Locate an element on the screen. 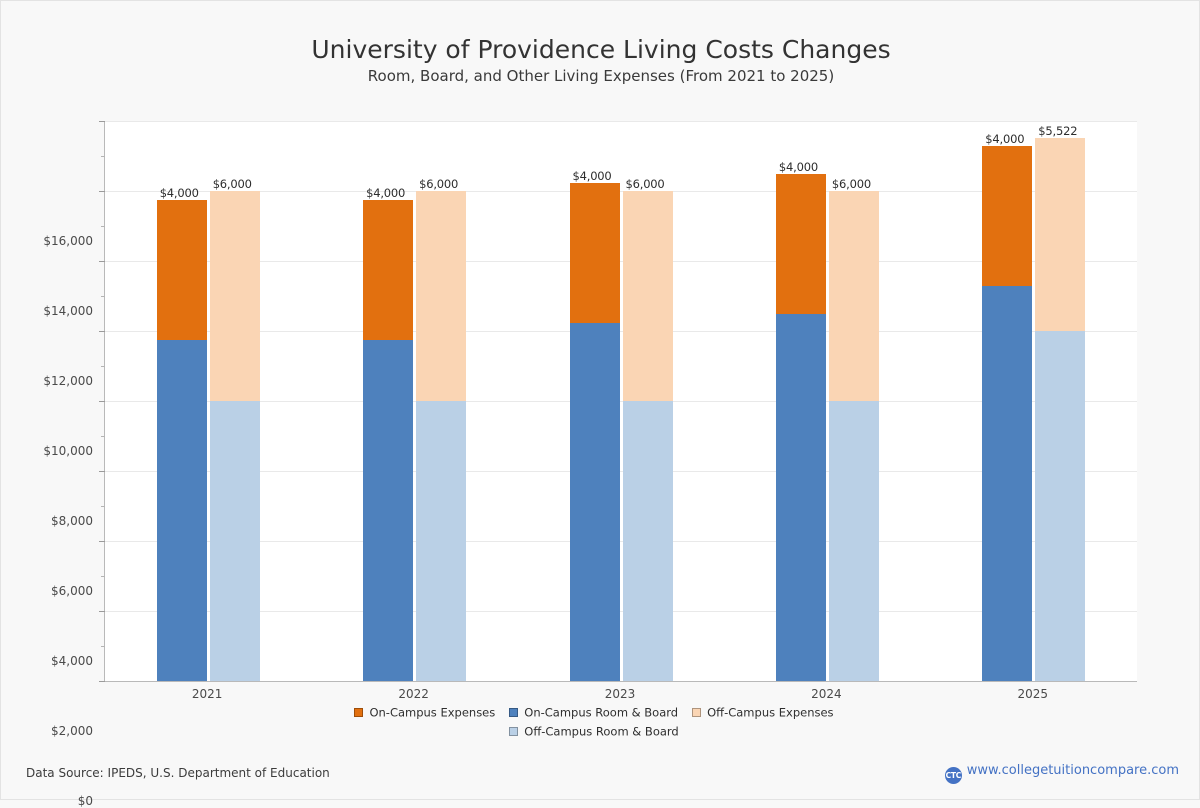 Image resolution: width=1200 pixels, height=808 pixels. legend-item-off-campus-room-board: Off-Campus Room & Board is located at coordinates (594, 731).